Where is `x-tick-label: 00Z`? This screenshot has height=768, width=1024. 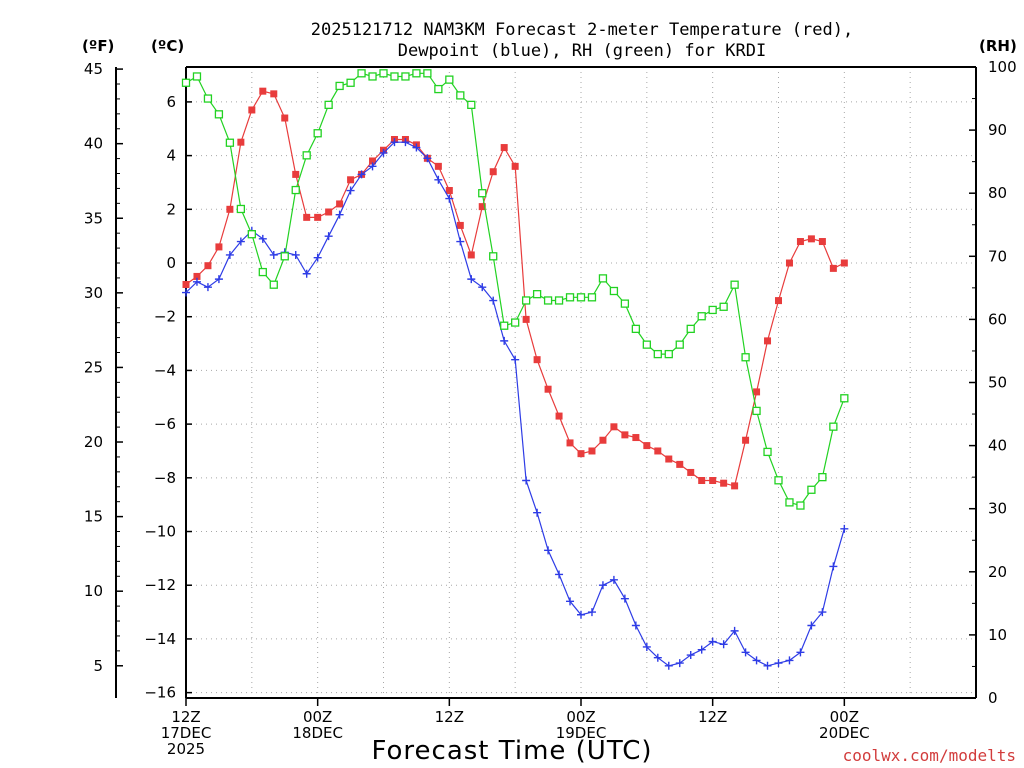 x-tick-label: 00Z is located at coordinates (580, 717).